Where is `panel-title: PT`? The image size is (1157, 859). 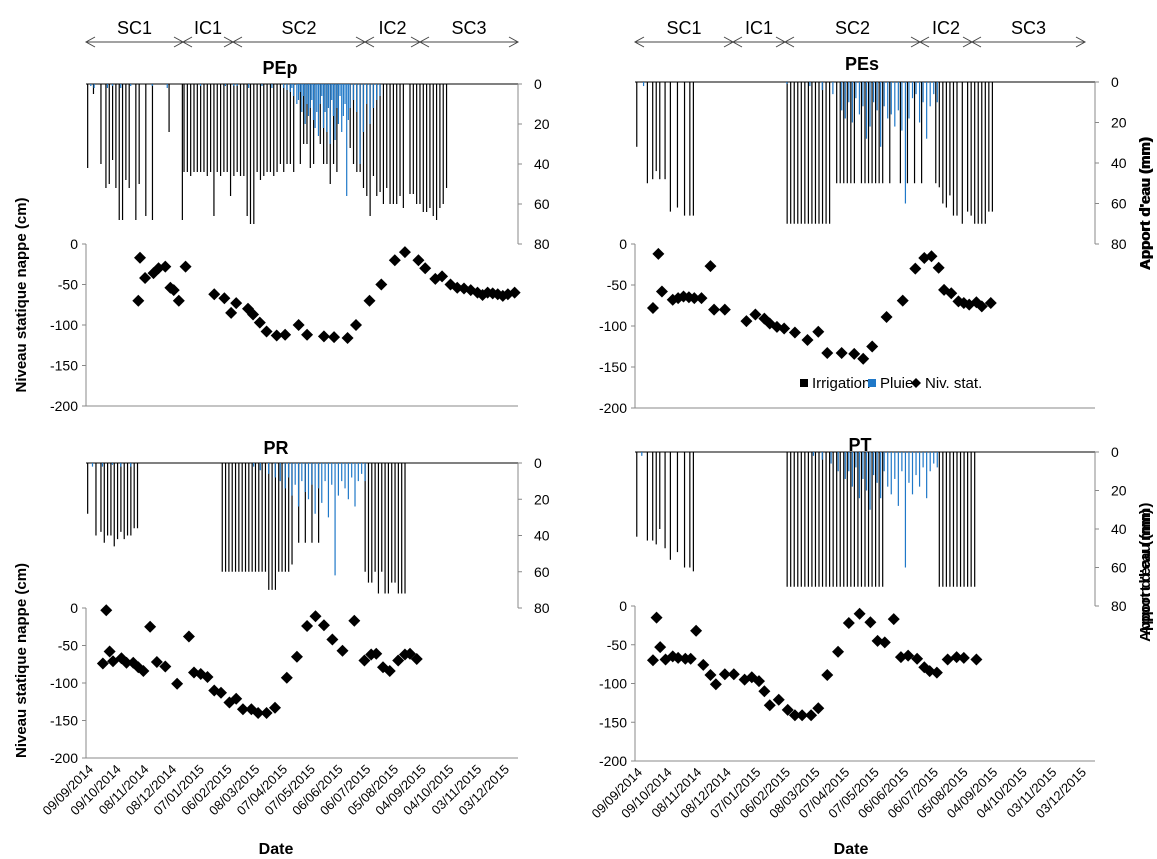 panel-title: PT is located at coordinates (859, 445).